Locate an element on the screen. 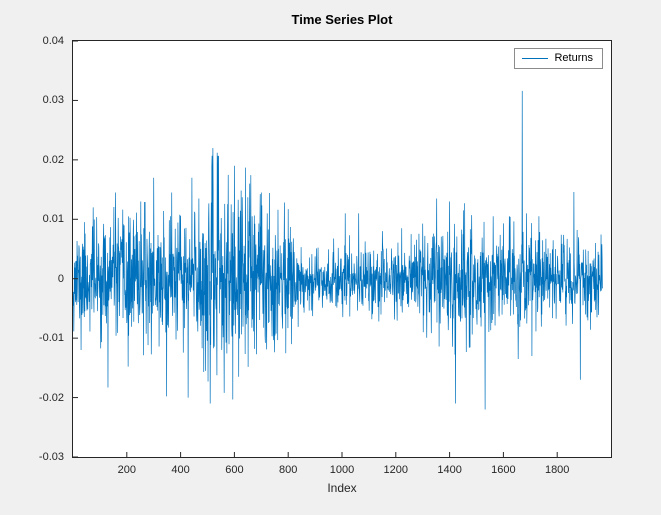  y-axis-tick-label: 0.03 is located at coordinates (53, 100).